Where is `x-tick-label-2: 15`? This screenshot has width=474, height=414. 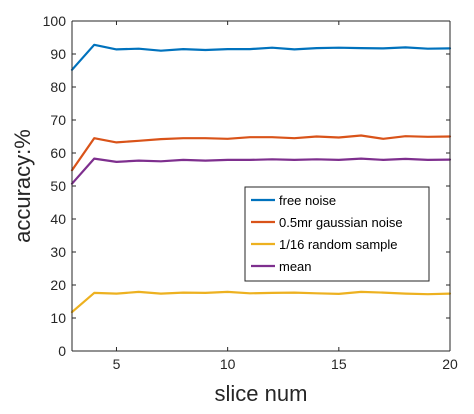 x-tick-label-2: 15 is located at coordinates (339, 364).